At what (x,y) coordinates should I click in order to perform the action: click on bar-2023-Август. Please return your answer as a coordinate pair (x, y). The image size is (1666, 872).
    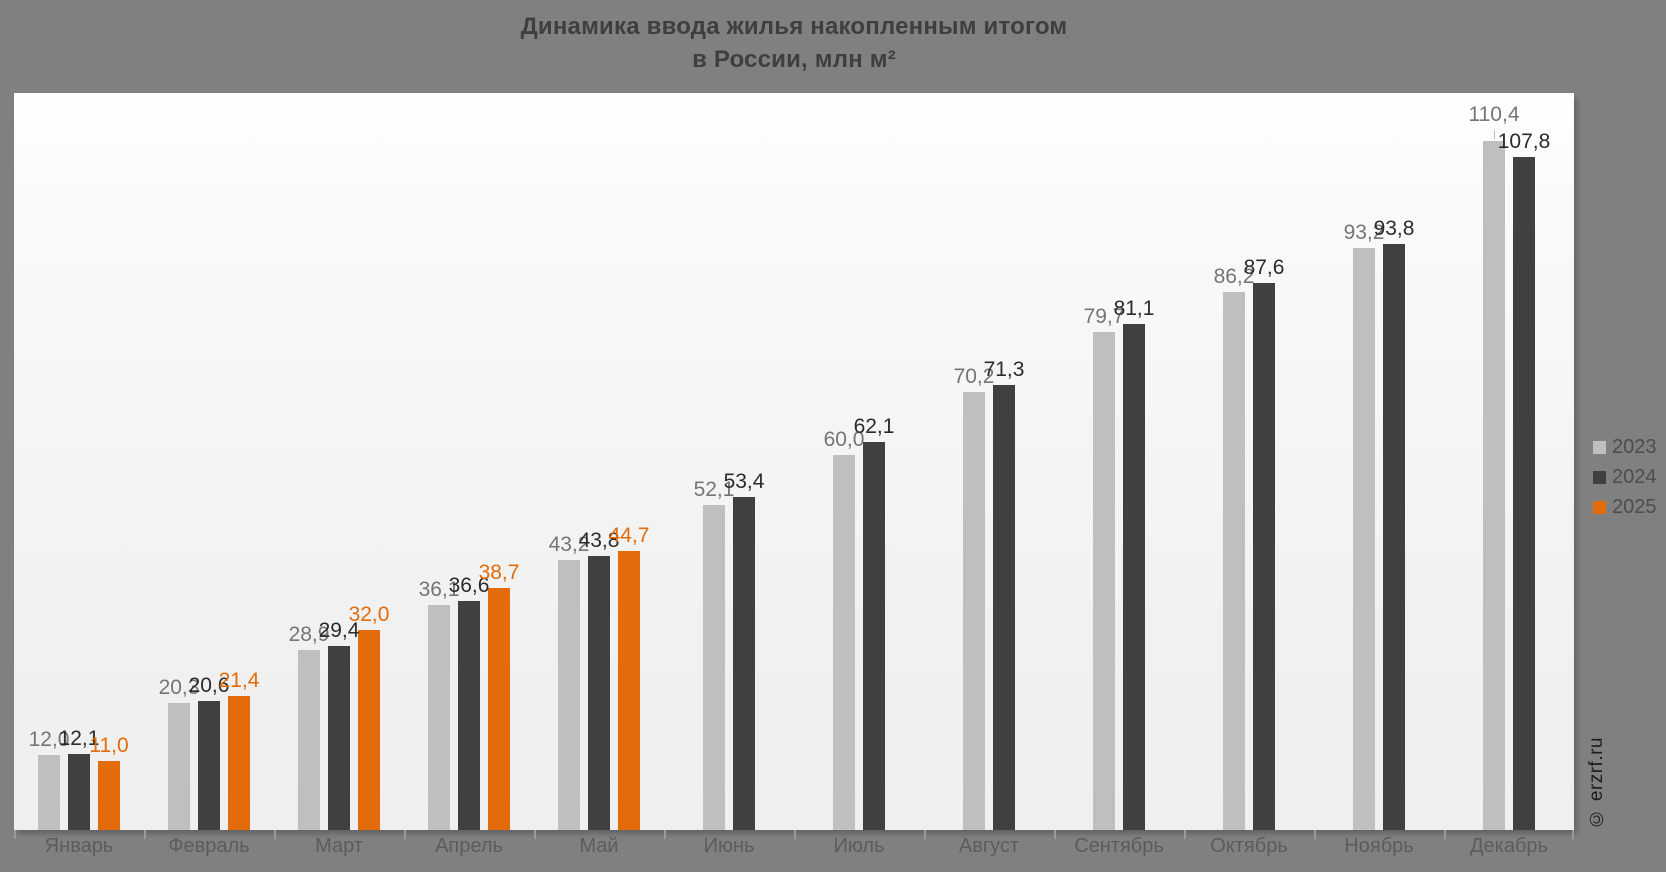
    Looking at the image, I should click on (974, 610).